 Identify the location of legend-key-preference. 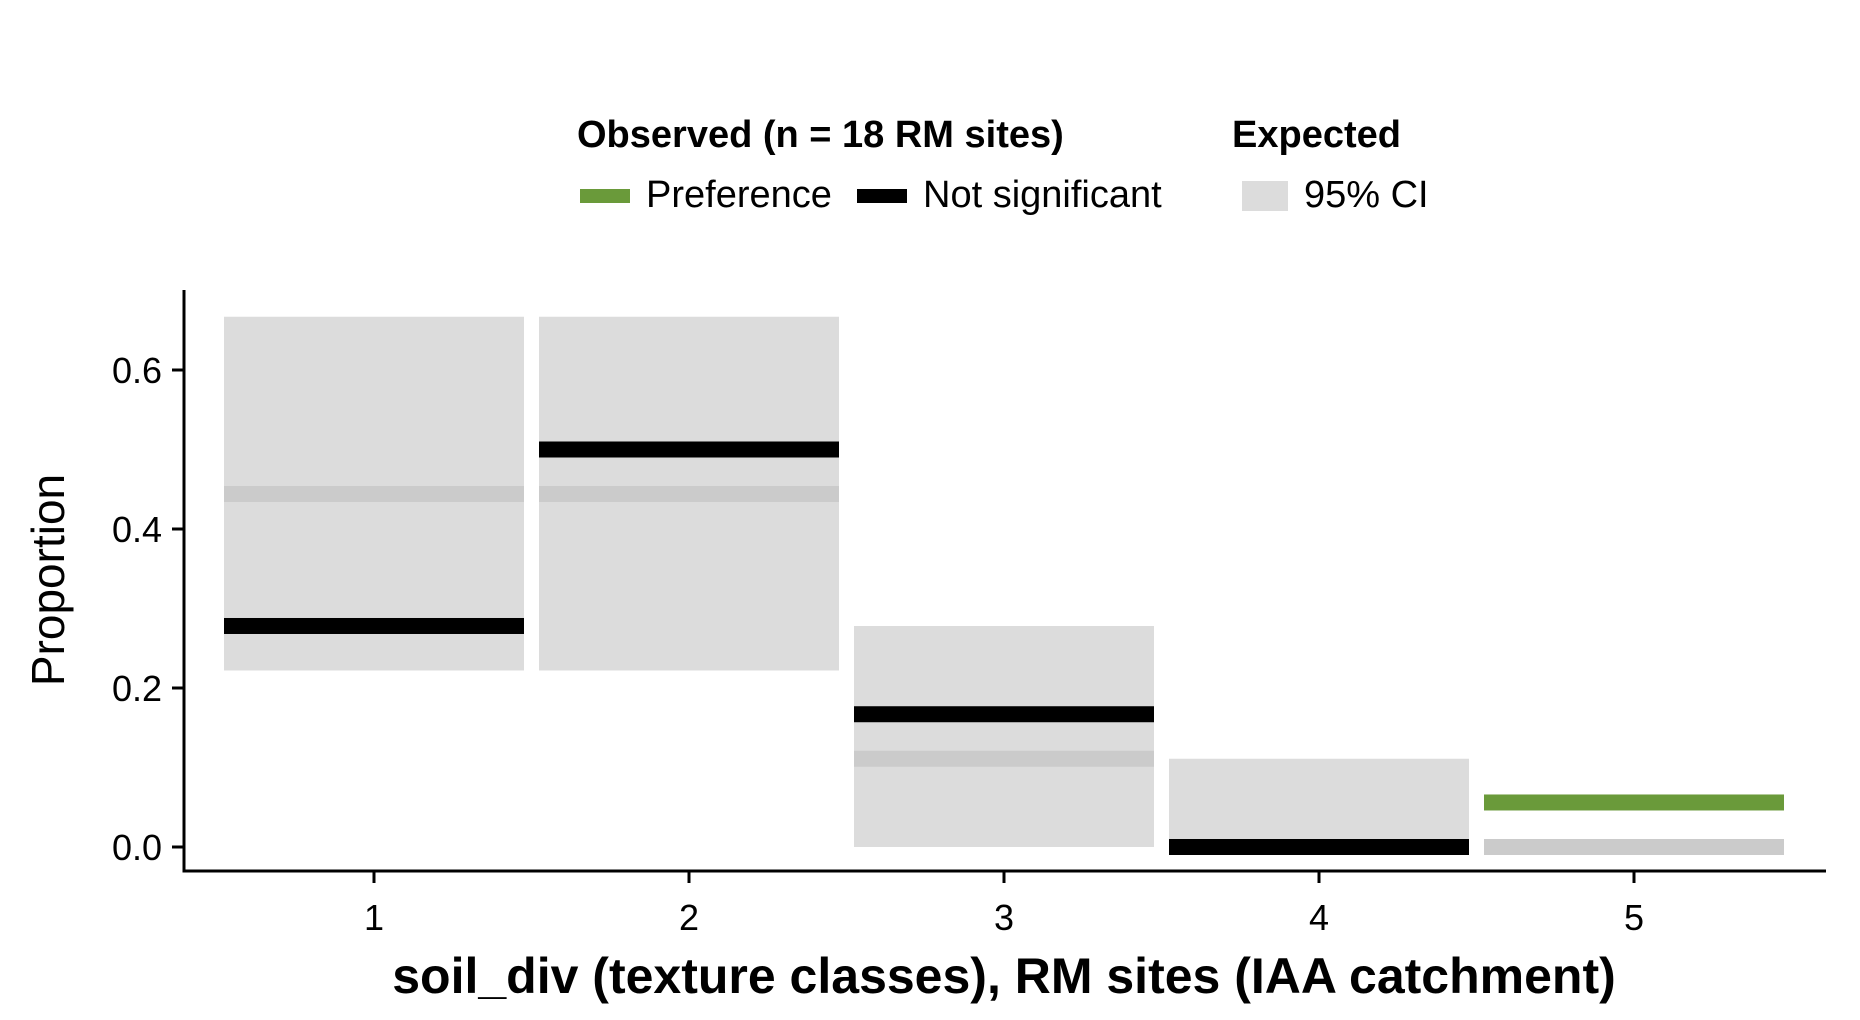
(605, 195).